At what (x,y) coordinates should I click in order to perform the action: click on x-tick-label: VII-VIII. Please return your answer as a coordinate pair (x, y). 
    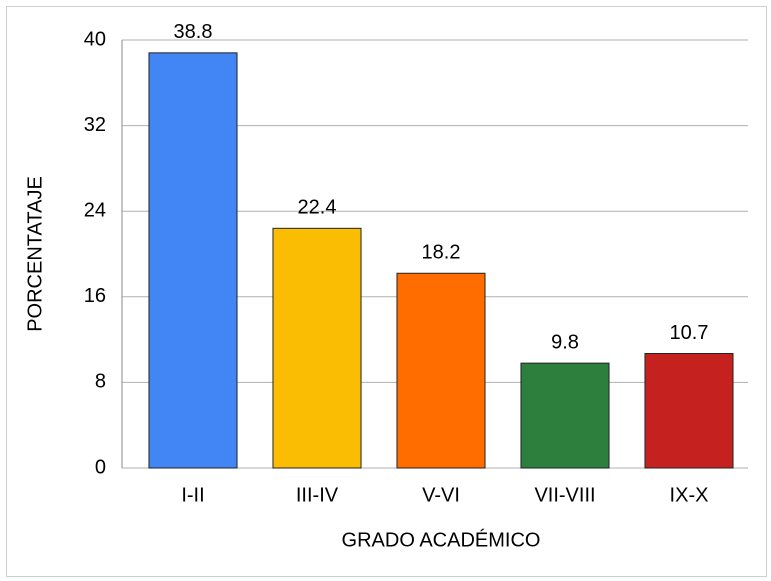
    Looking at the image, I should click on (564, 495).